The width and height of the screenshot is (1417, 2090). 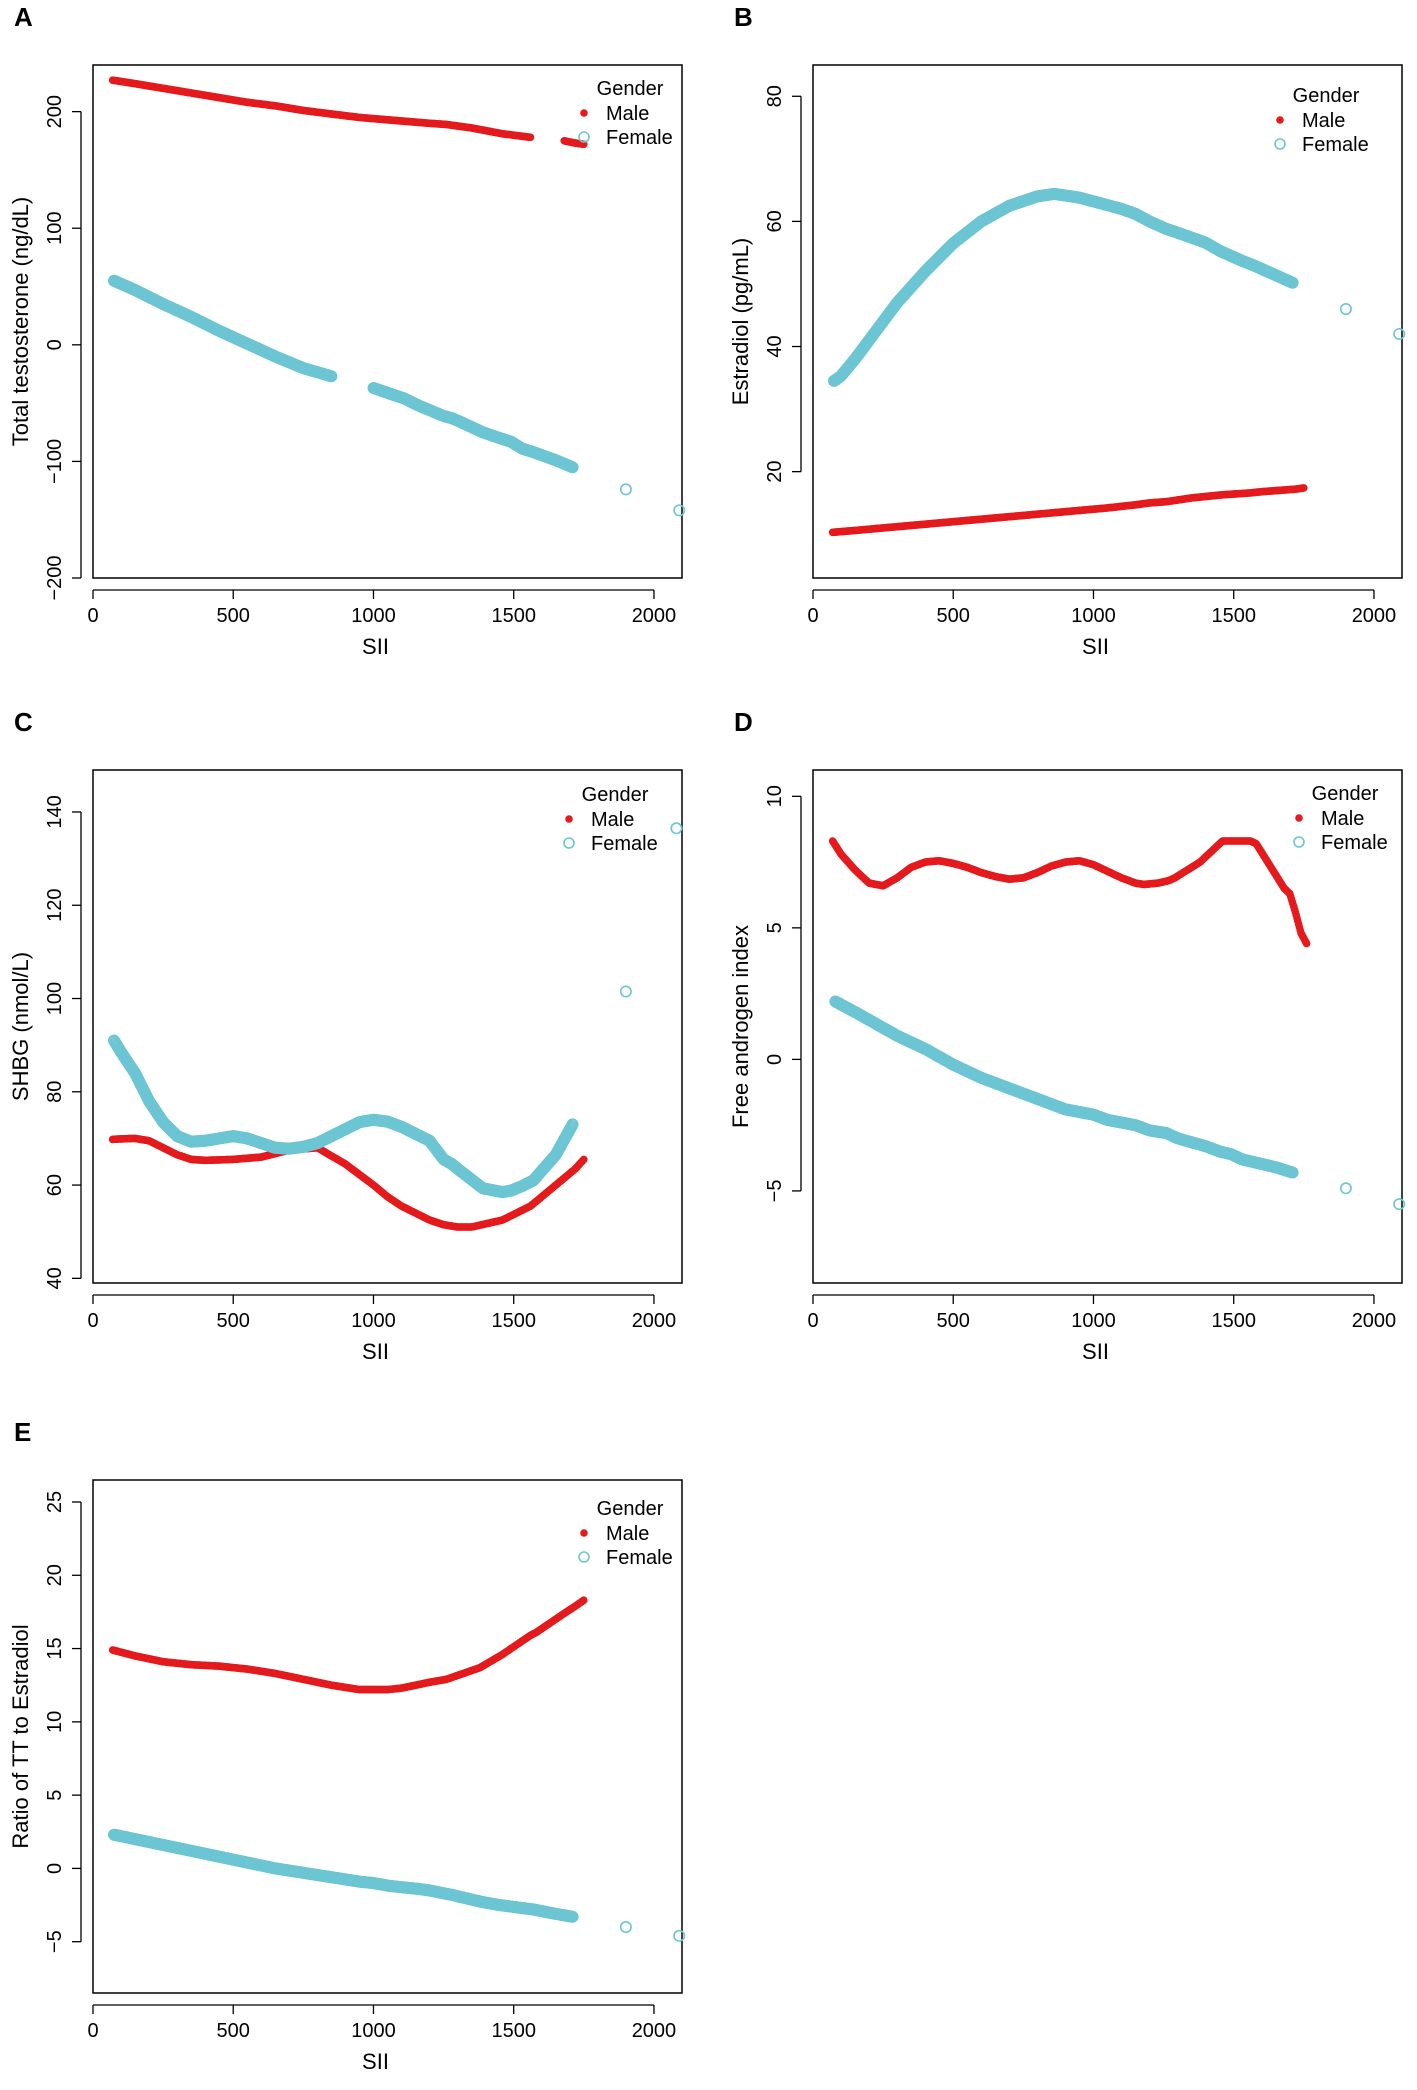 What do you see at coordinates (55, 811) in the screenshot?
I see `y-tick-label: 140` at bounding box center [55, 811].